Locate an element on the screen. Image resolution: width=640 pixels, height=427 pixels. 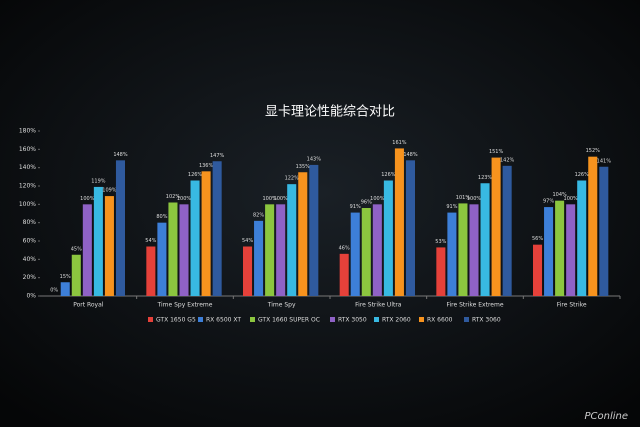
value-label: 80% is located at coordinates (161, 217).